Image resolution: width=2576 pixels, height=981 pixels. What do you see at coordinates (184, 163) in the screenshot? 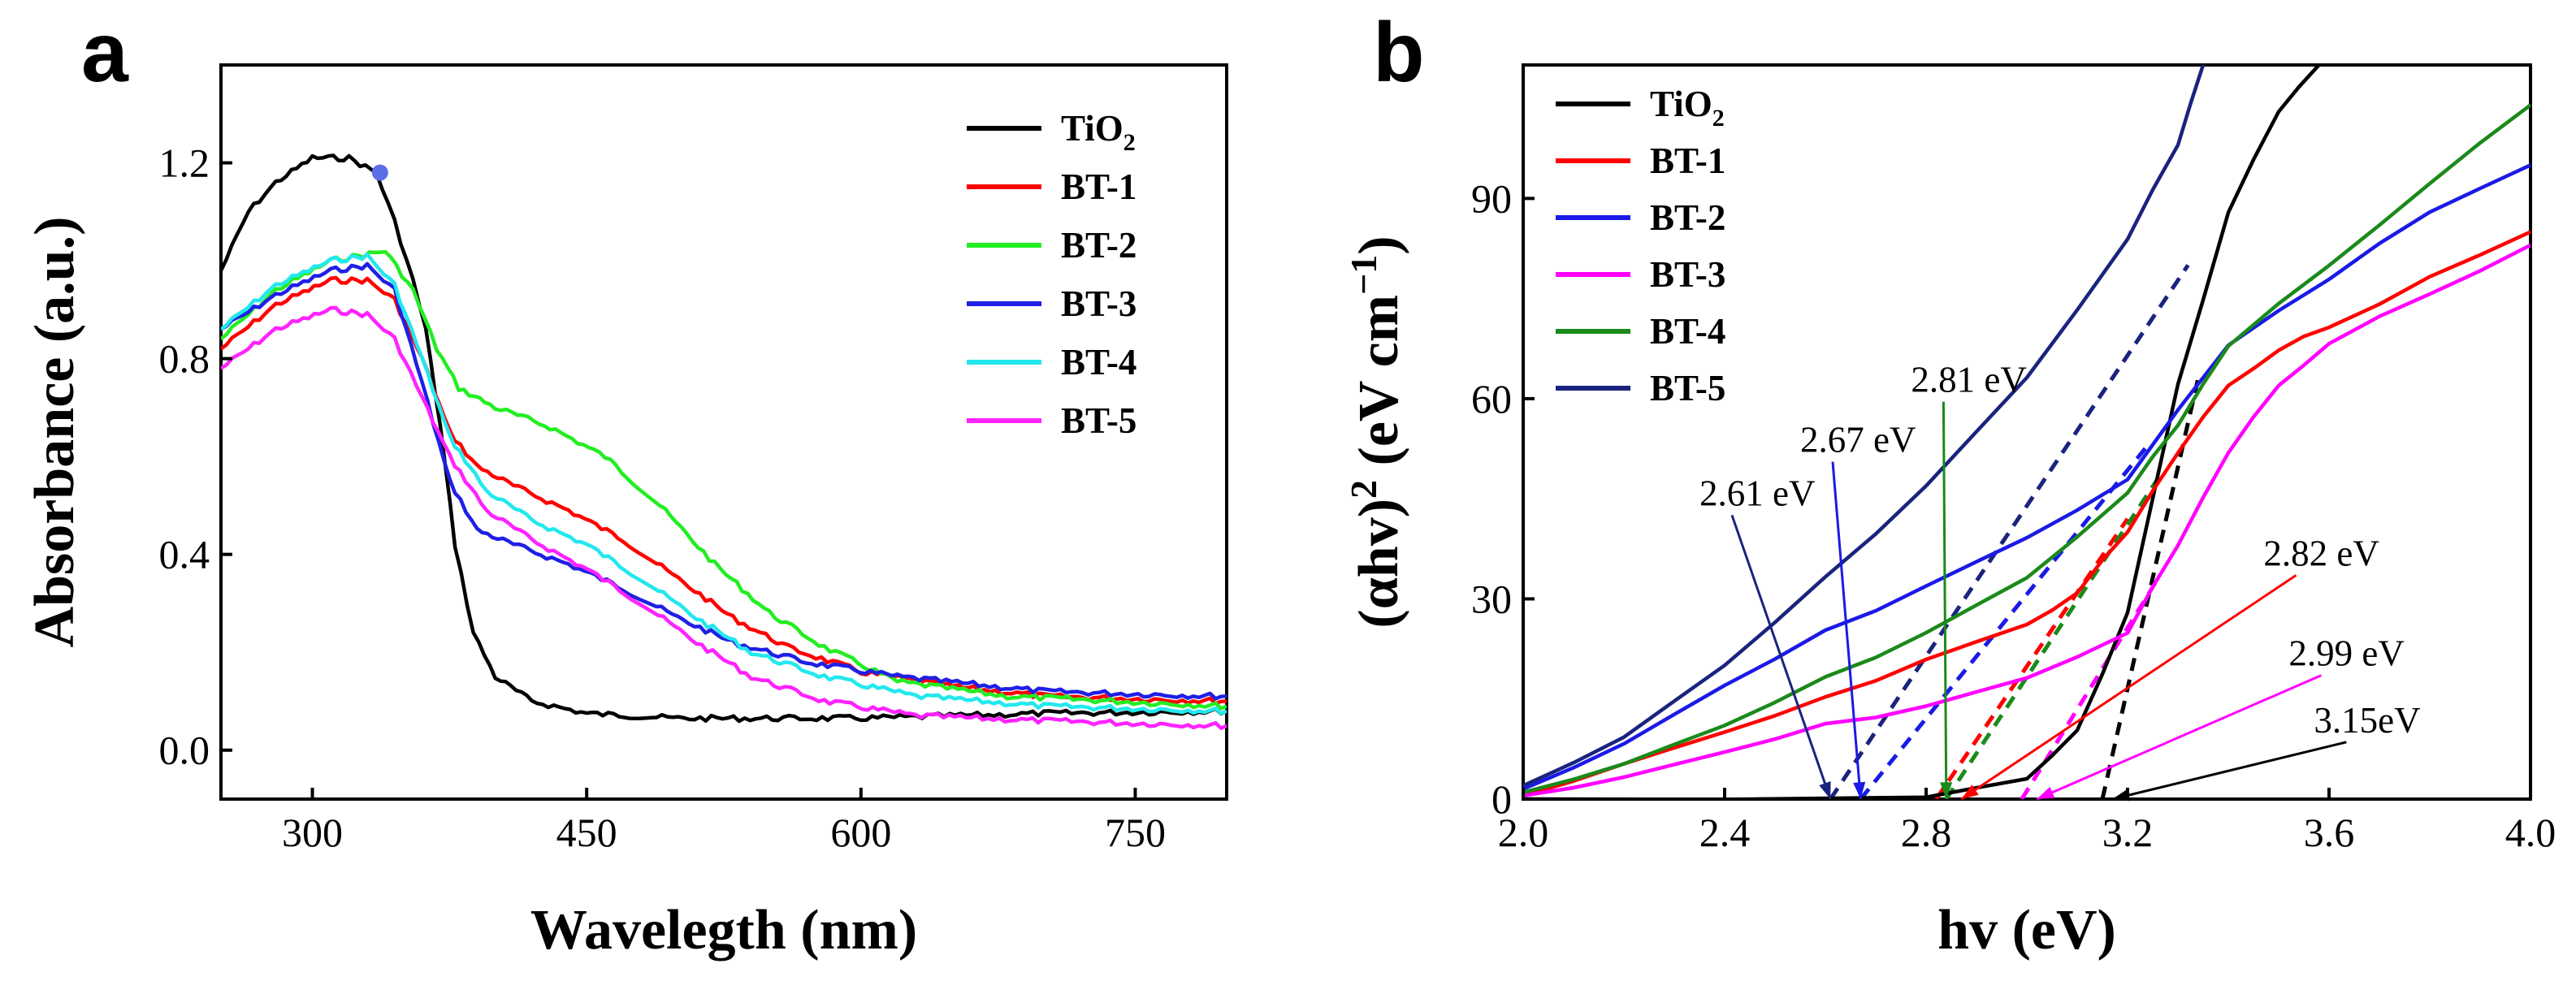
I see `panel-a-y-tick-label: 1.2` at bounding box center [184, 163].